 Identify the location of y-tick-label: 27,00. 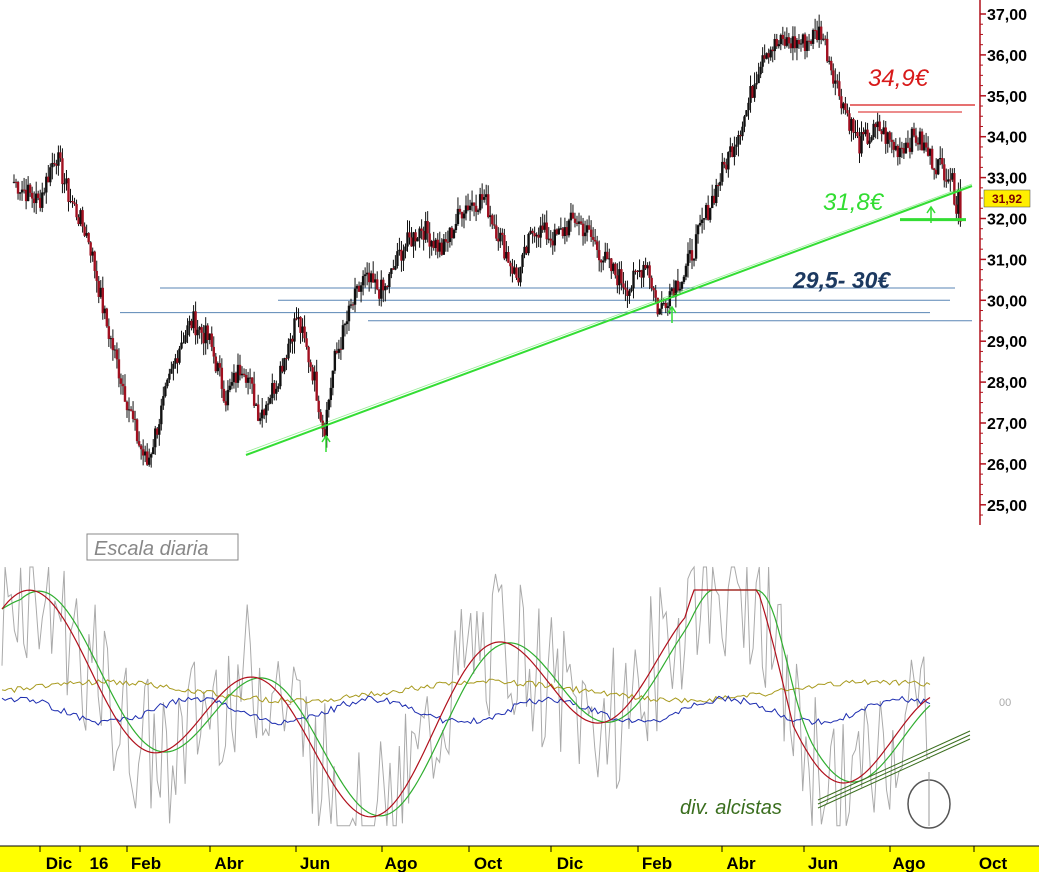
(1007, 424).